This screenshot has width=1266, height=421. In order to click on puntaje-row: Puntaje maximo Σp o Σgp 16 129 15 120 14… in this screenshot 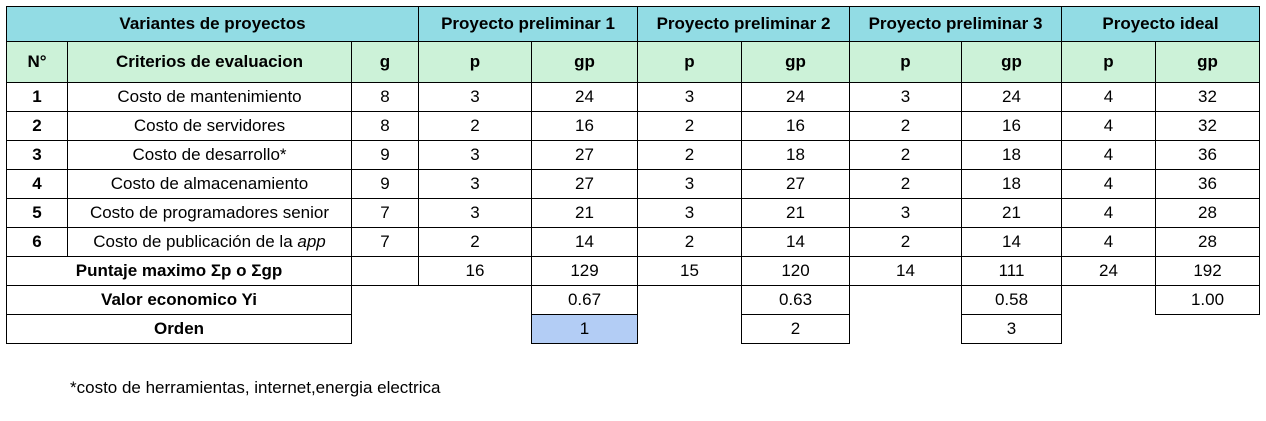, I will do `click(633, 271)`.